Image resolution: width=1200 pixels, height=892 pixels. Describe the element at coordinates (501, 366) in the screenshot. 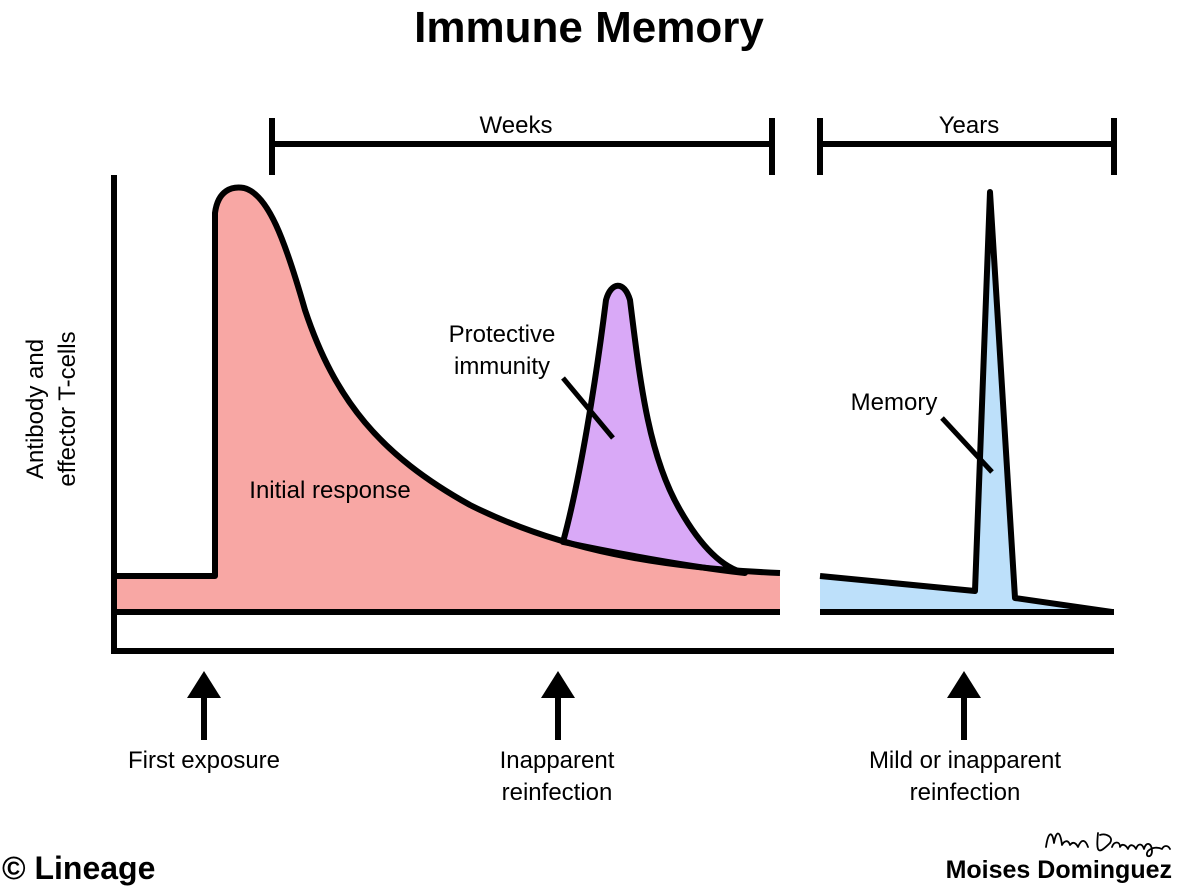

I see `protective-immunity-label-line-2: immunity` at that location.